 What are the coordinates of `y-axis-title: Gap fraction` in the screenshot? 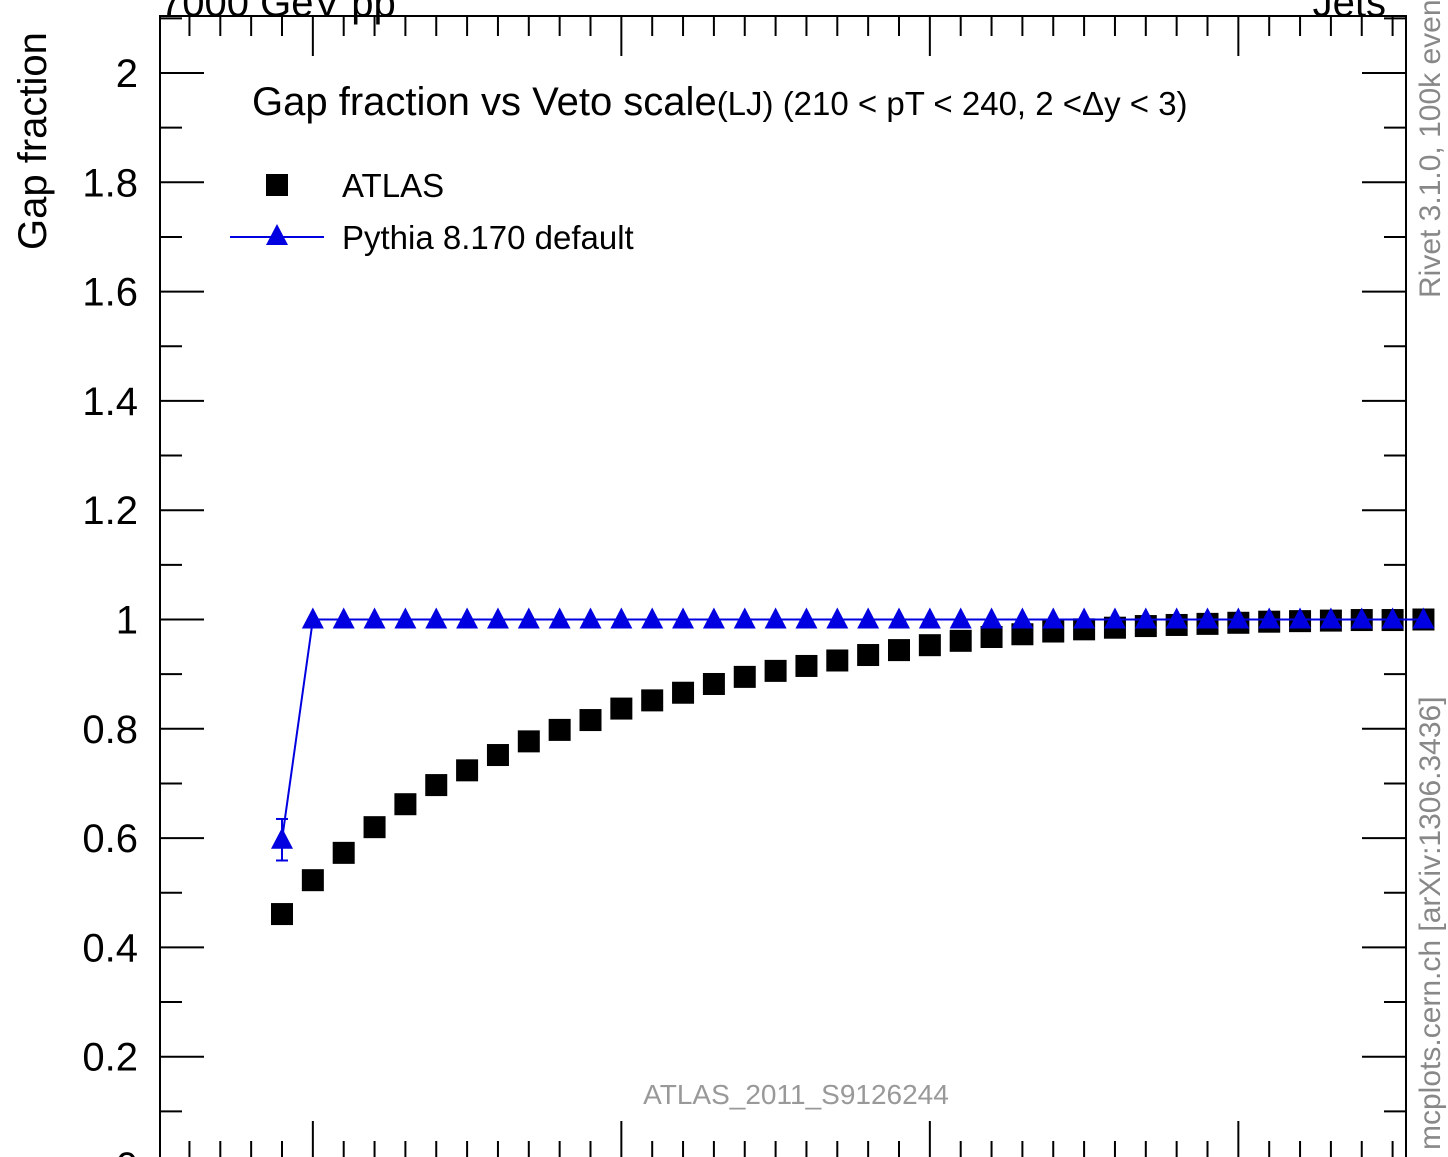 It's located at (33, 141).